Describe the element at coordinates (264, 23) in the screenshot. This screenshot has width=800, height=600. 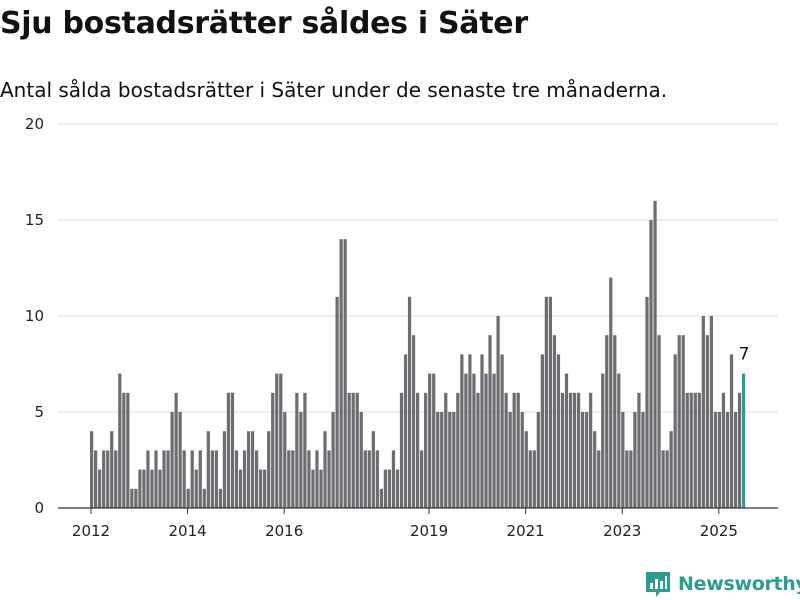
I see `chart-title: Sju bostadsrätter såldes i Säter` at that location.